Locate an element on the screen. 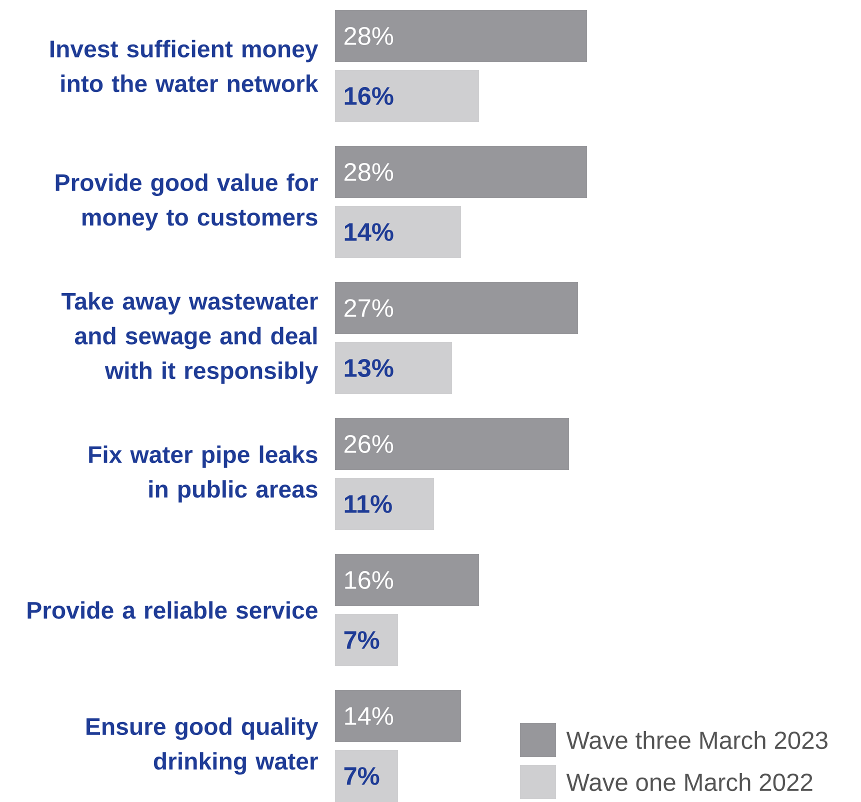  y-tick-label: Fix water pipe leaks in public areas is located at coordinates (203, 474).